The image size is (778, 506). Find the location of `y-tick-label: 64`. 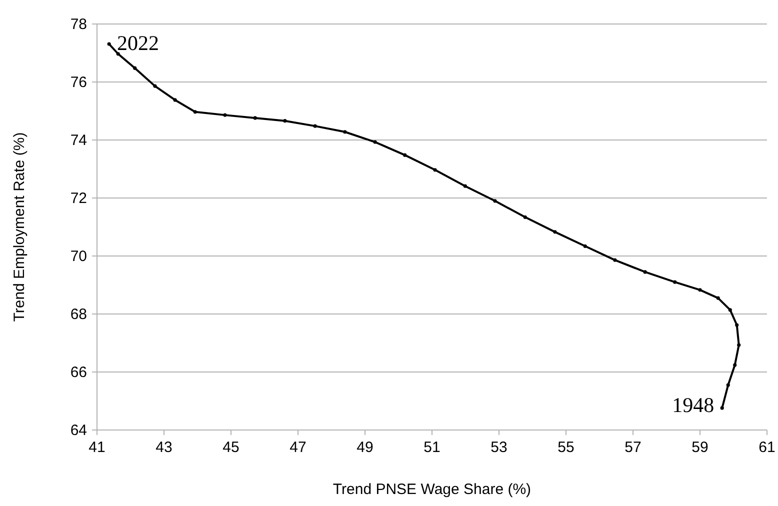

y-tick-label: 64 is located at coordinates (78, 430).